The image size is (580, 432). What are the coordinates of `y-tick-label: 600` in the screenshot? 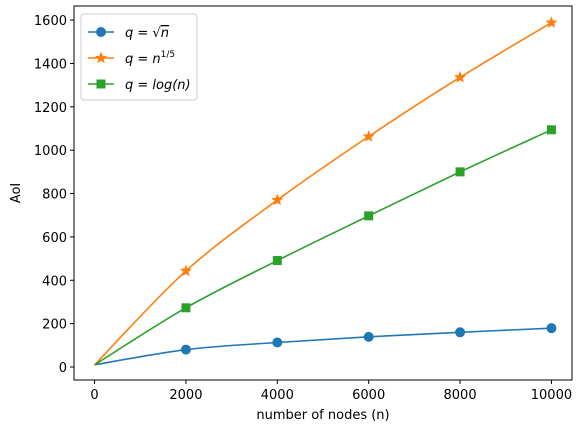 It's located at (54, 238).